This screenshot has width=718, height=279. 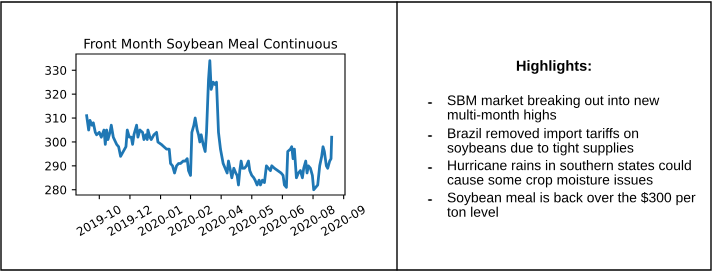 I want to click on text: Soybean meal is back over the $300 per ton level, so click(x=571, y=204).